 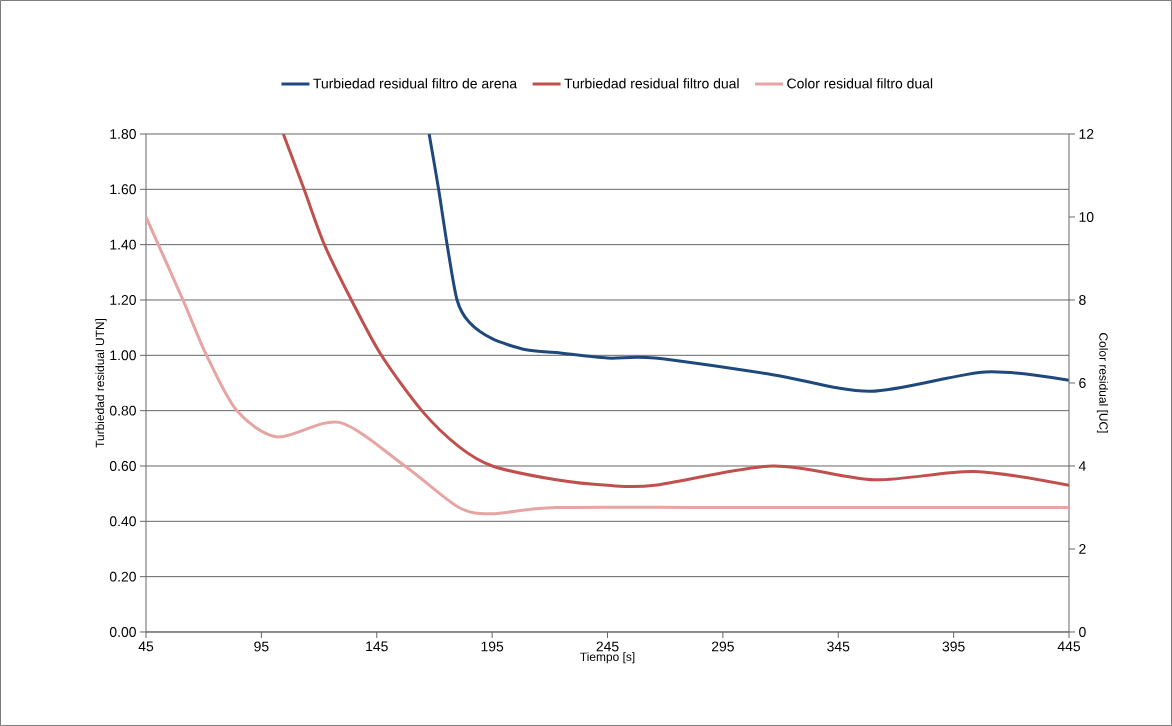 I want to click on y2-tick-label: 0, so click(x=1082, y=632).